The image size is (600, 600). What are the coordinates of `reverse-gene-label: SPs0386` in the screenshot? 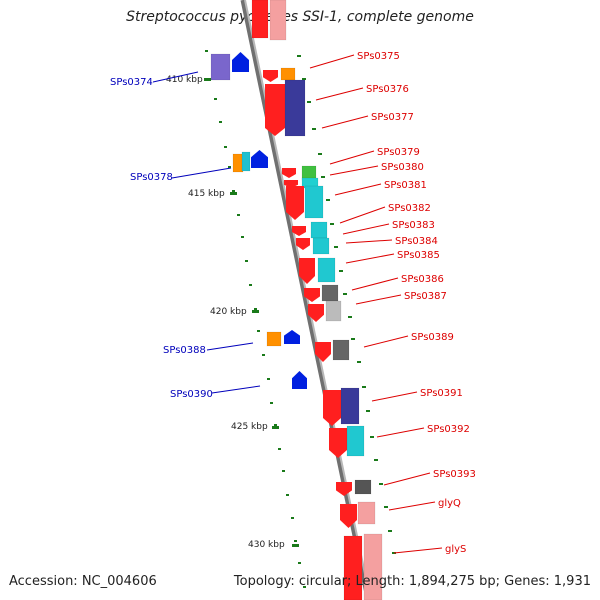 It's located at (422, 279).